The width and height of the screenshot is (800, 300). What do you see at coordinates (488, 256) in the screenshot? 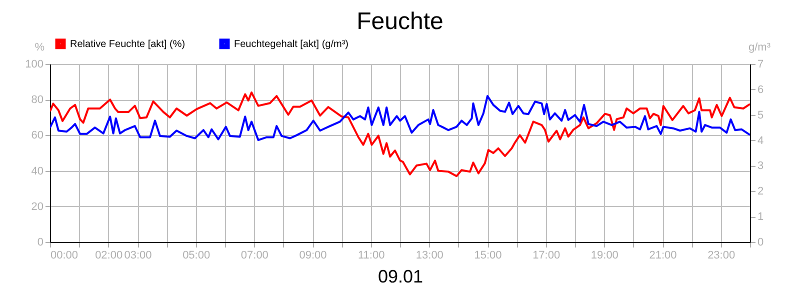
I see `x-tick-label: 15:00` at bounding box center [488, 256].